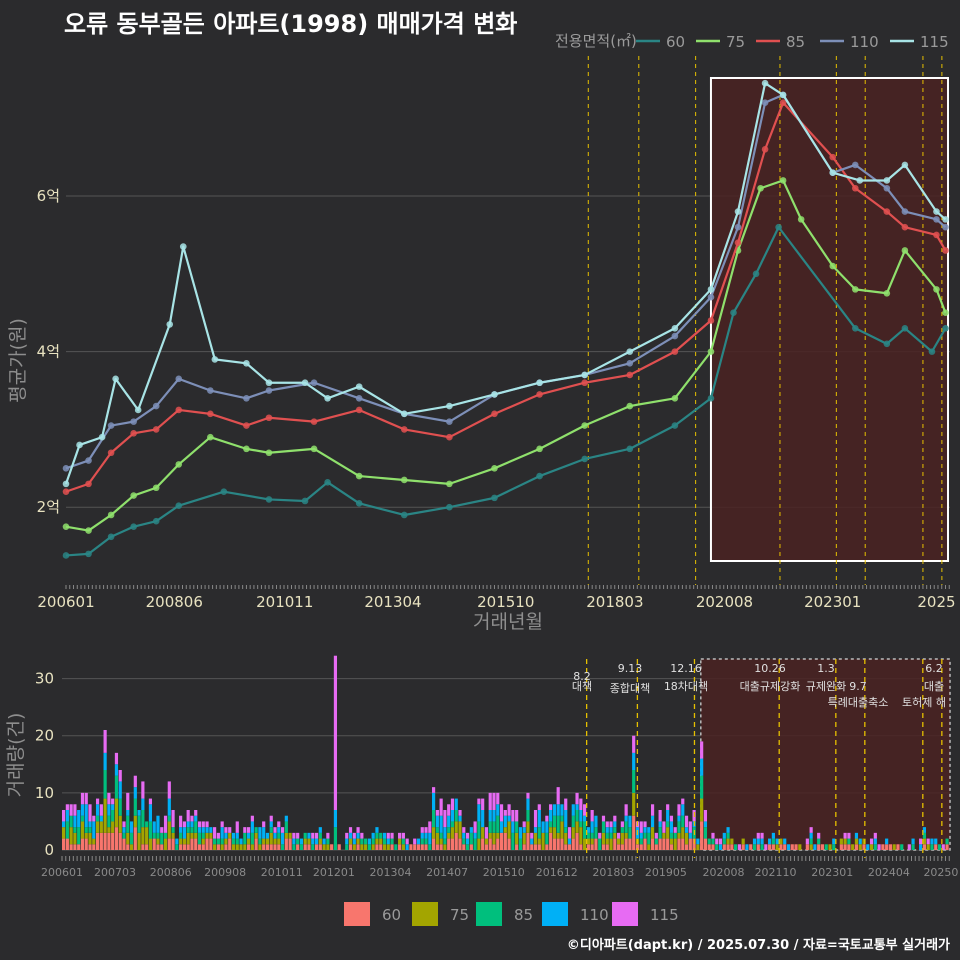 The width and height of the screenshot is (960, 960). What do you see at coordinates (555, 914) in the screenshot?
I see `legend-swatch` at bounding box center [555, 914].